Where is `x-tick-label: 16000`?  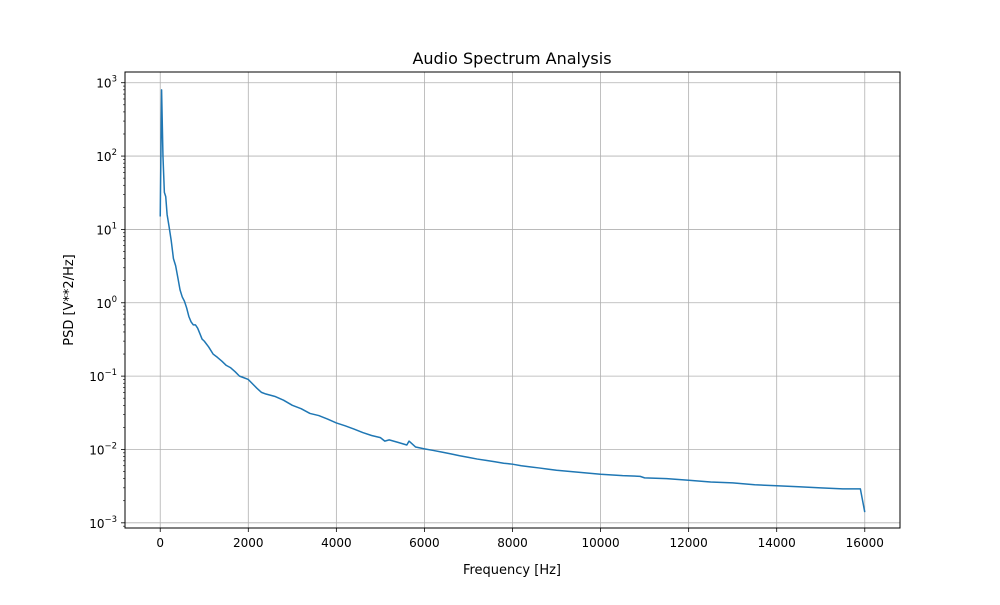
x-tick-label: 16000 is located at coordinates (865, 543).